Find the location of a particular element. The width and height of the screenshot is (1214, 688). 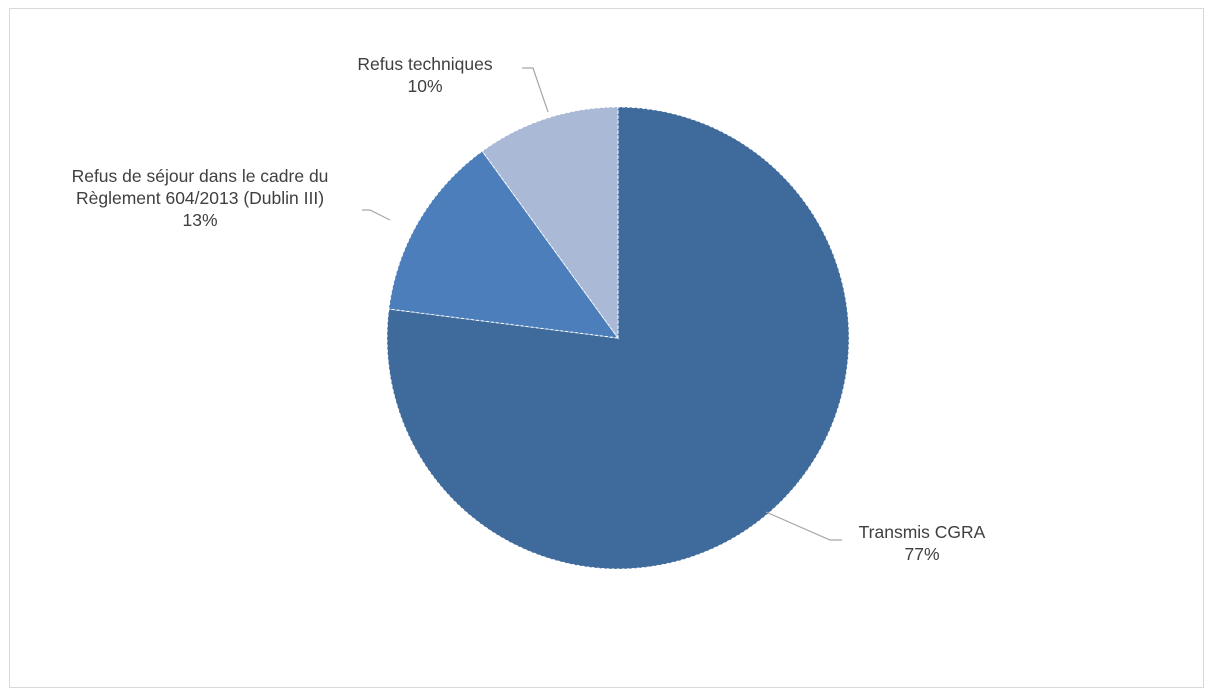

slice-category-label: Refus de séjour dans le cadre du is located at coordinates (200, 176).